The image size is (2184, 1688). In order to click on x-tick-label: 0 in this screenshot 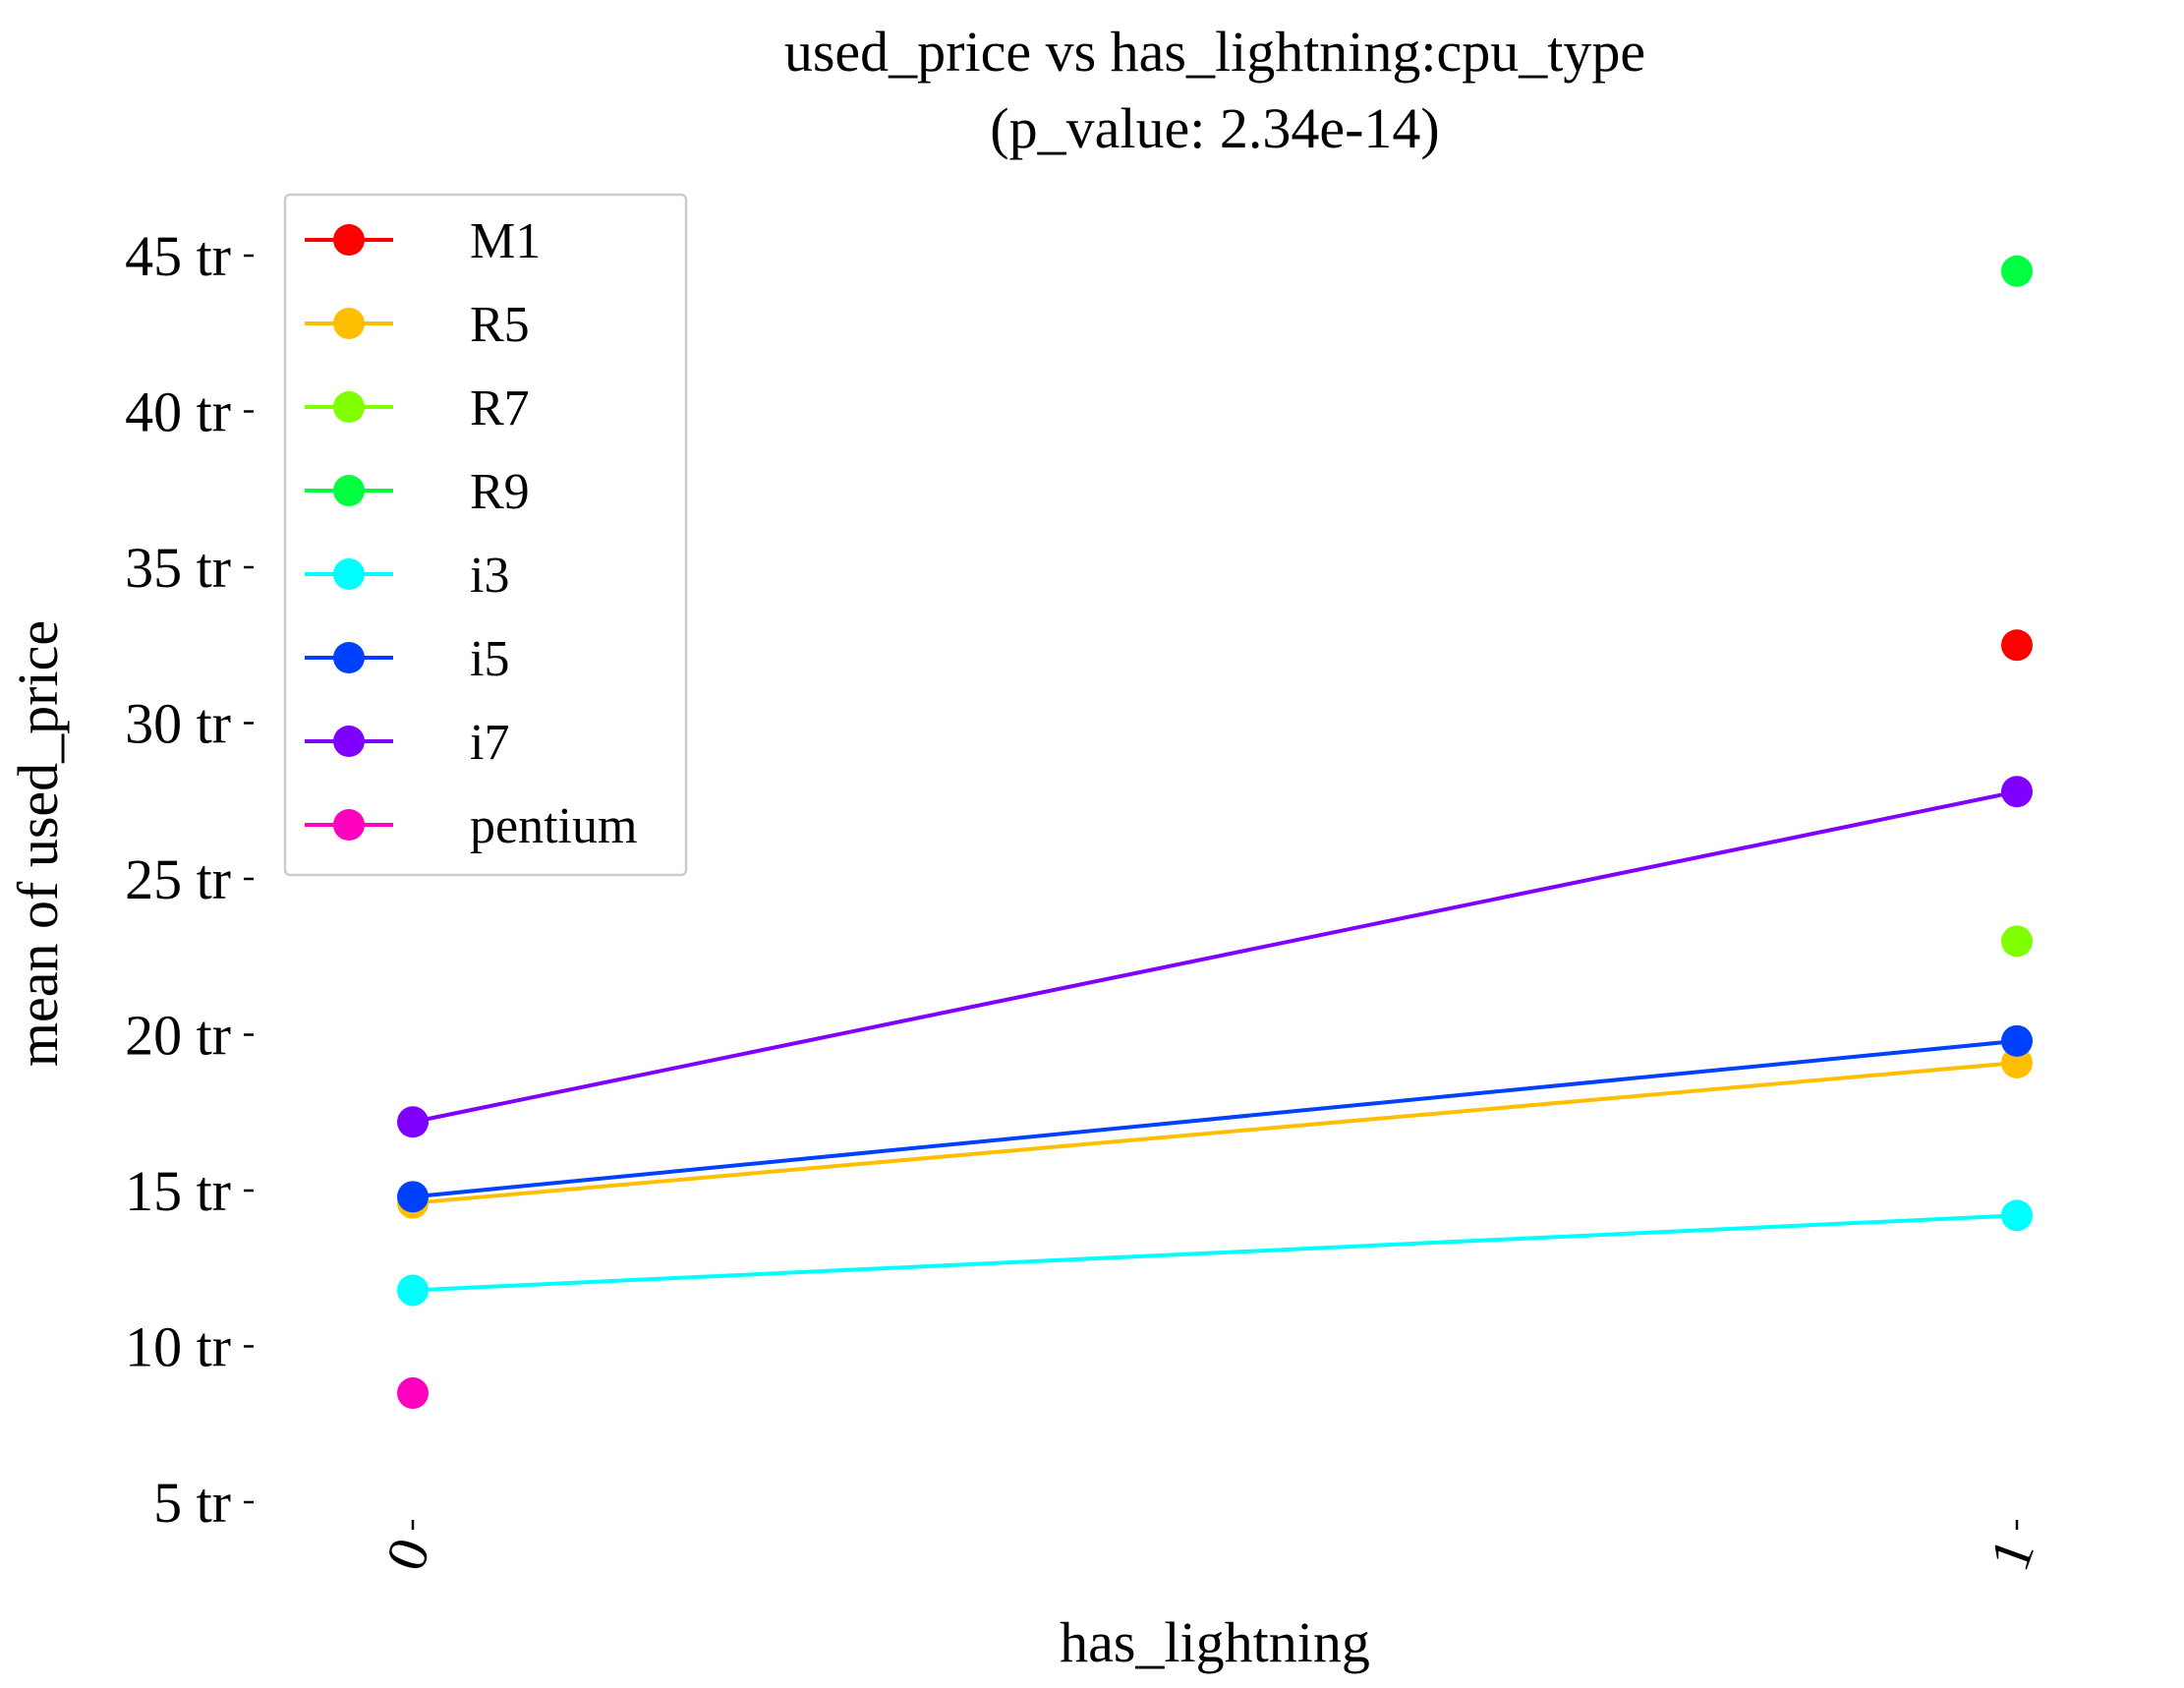, I will do `click(407, 1554)`.